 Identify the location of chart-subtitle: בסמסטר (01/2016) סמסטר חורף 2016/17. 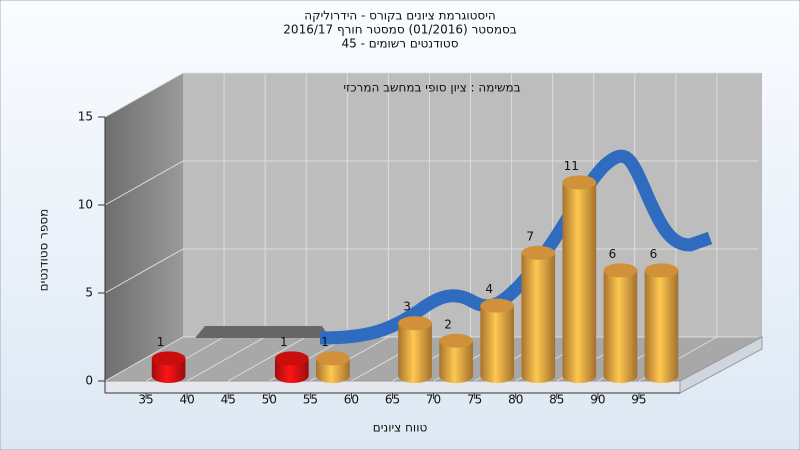
(399, 30).